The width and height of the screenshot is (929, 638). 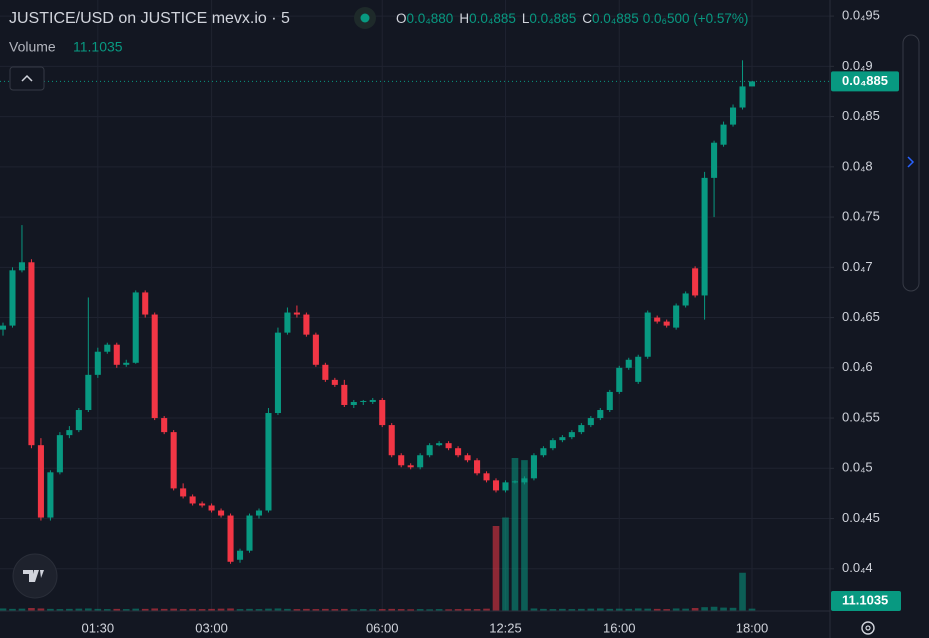 I want to click on y-tick-label: 0.0₄5, so click(x=857, y=467).